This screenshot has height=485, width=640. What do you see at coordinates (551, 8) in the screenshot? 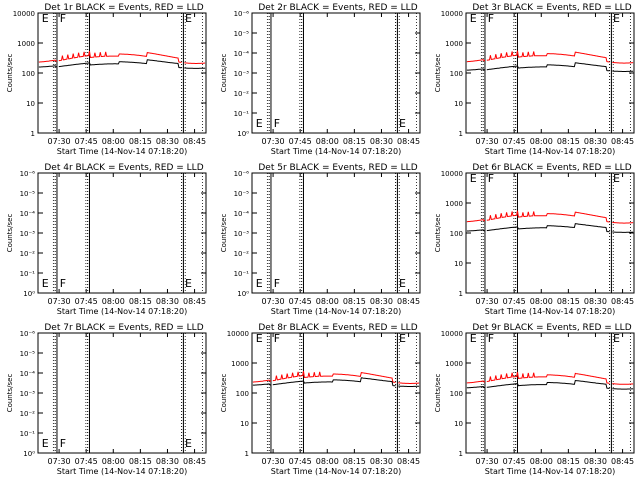
I see `panel-title: Det 3r BLACK = Events, RED = LLD` at bounding box center [551, 8].